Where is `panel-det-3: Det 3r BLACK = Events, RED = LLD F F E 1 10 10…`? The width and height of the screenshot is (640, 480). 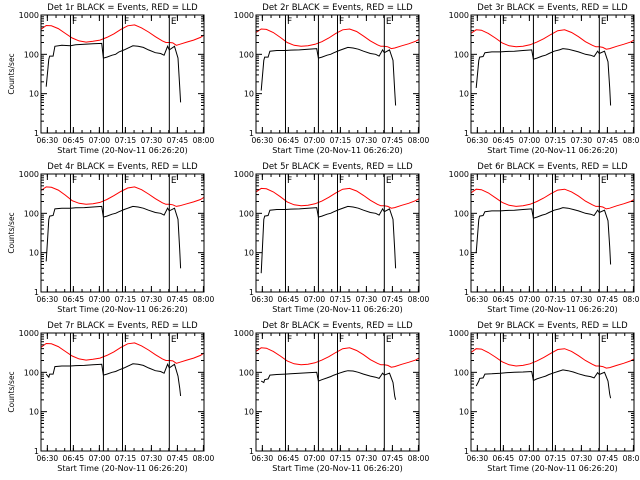 panel-det-3: Det 3r BLACK = Events, RED = LLD F F E 1 10 10… is located at coordinates (544, 79).